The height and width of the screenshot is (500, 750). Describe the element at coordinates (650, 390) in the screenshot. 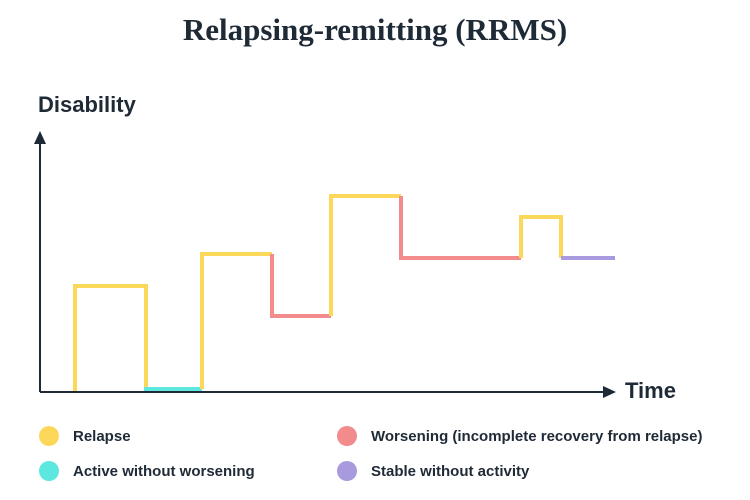

I see `x-axis-label: Time` at that location.